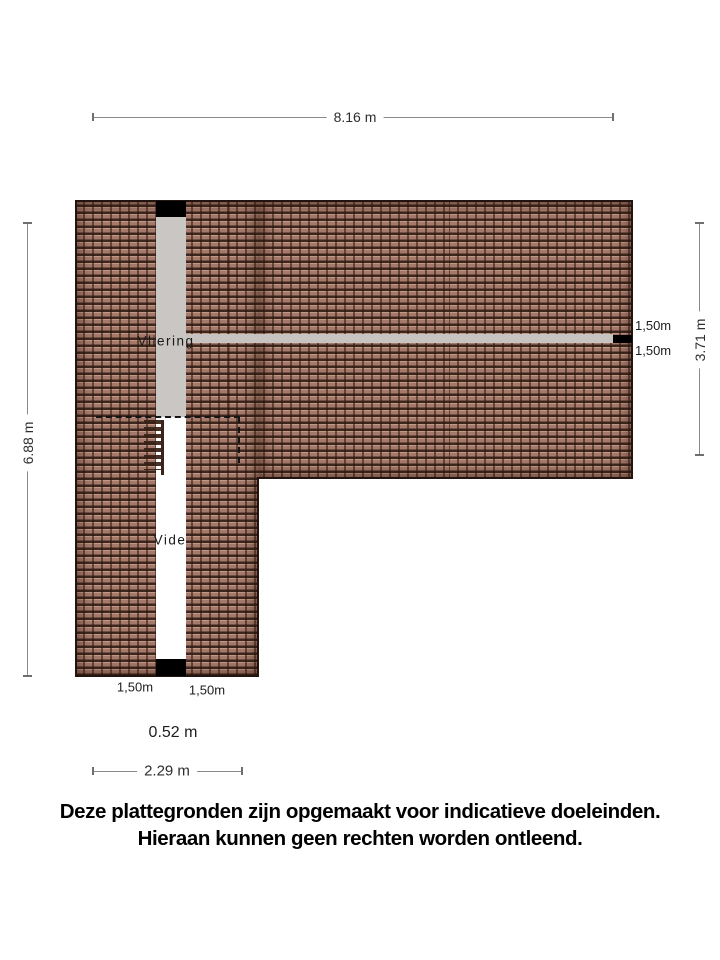 This screenshot has width=720, height=960. I want to click on vliering-corridor, so click(171, 309).